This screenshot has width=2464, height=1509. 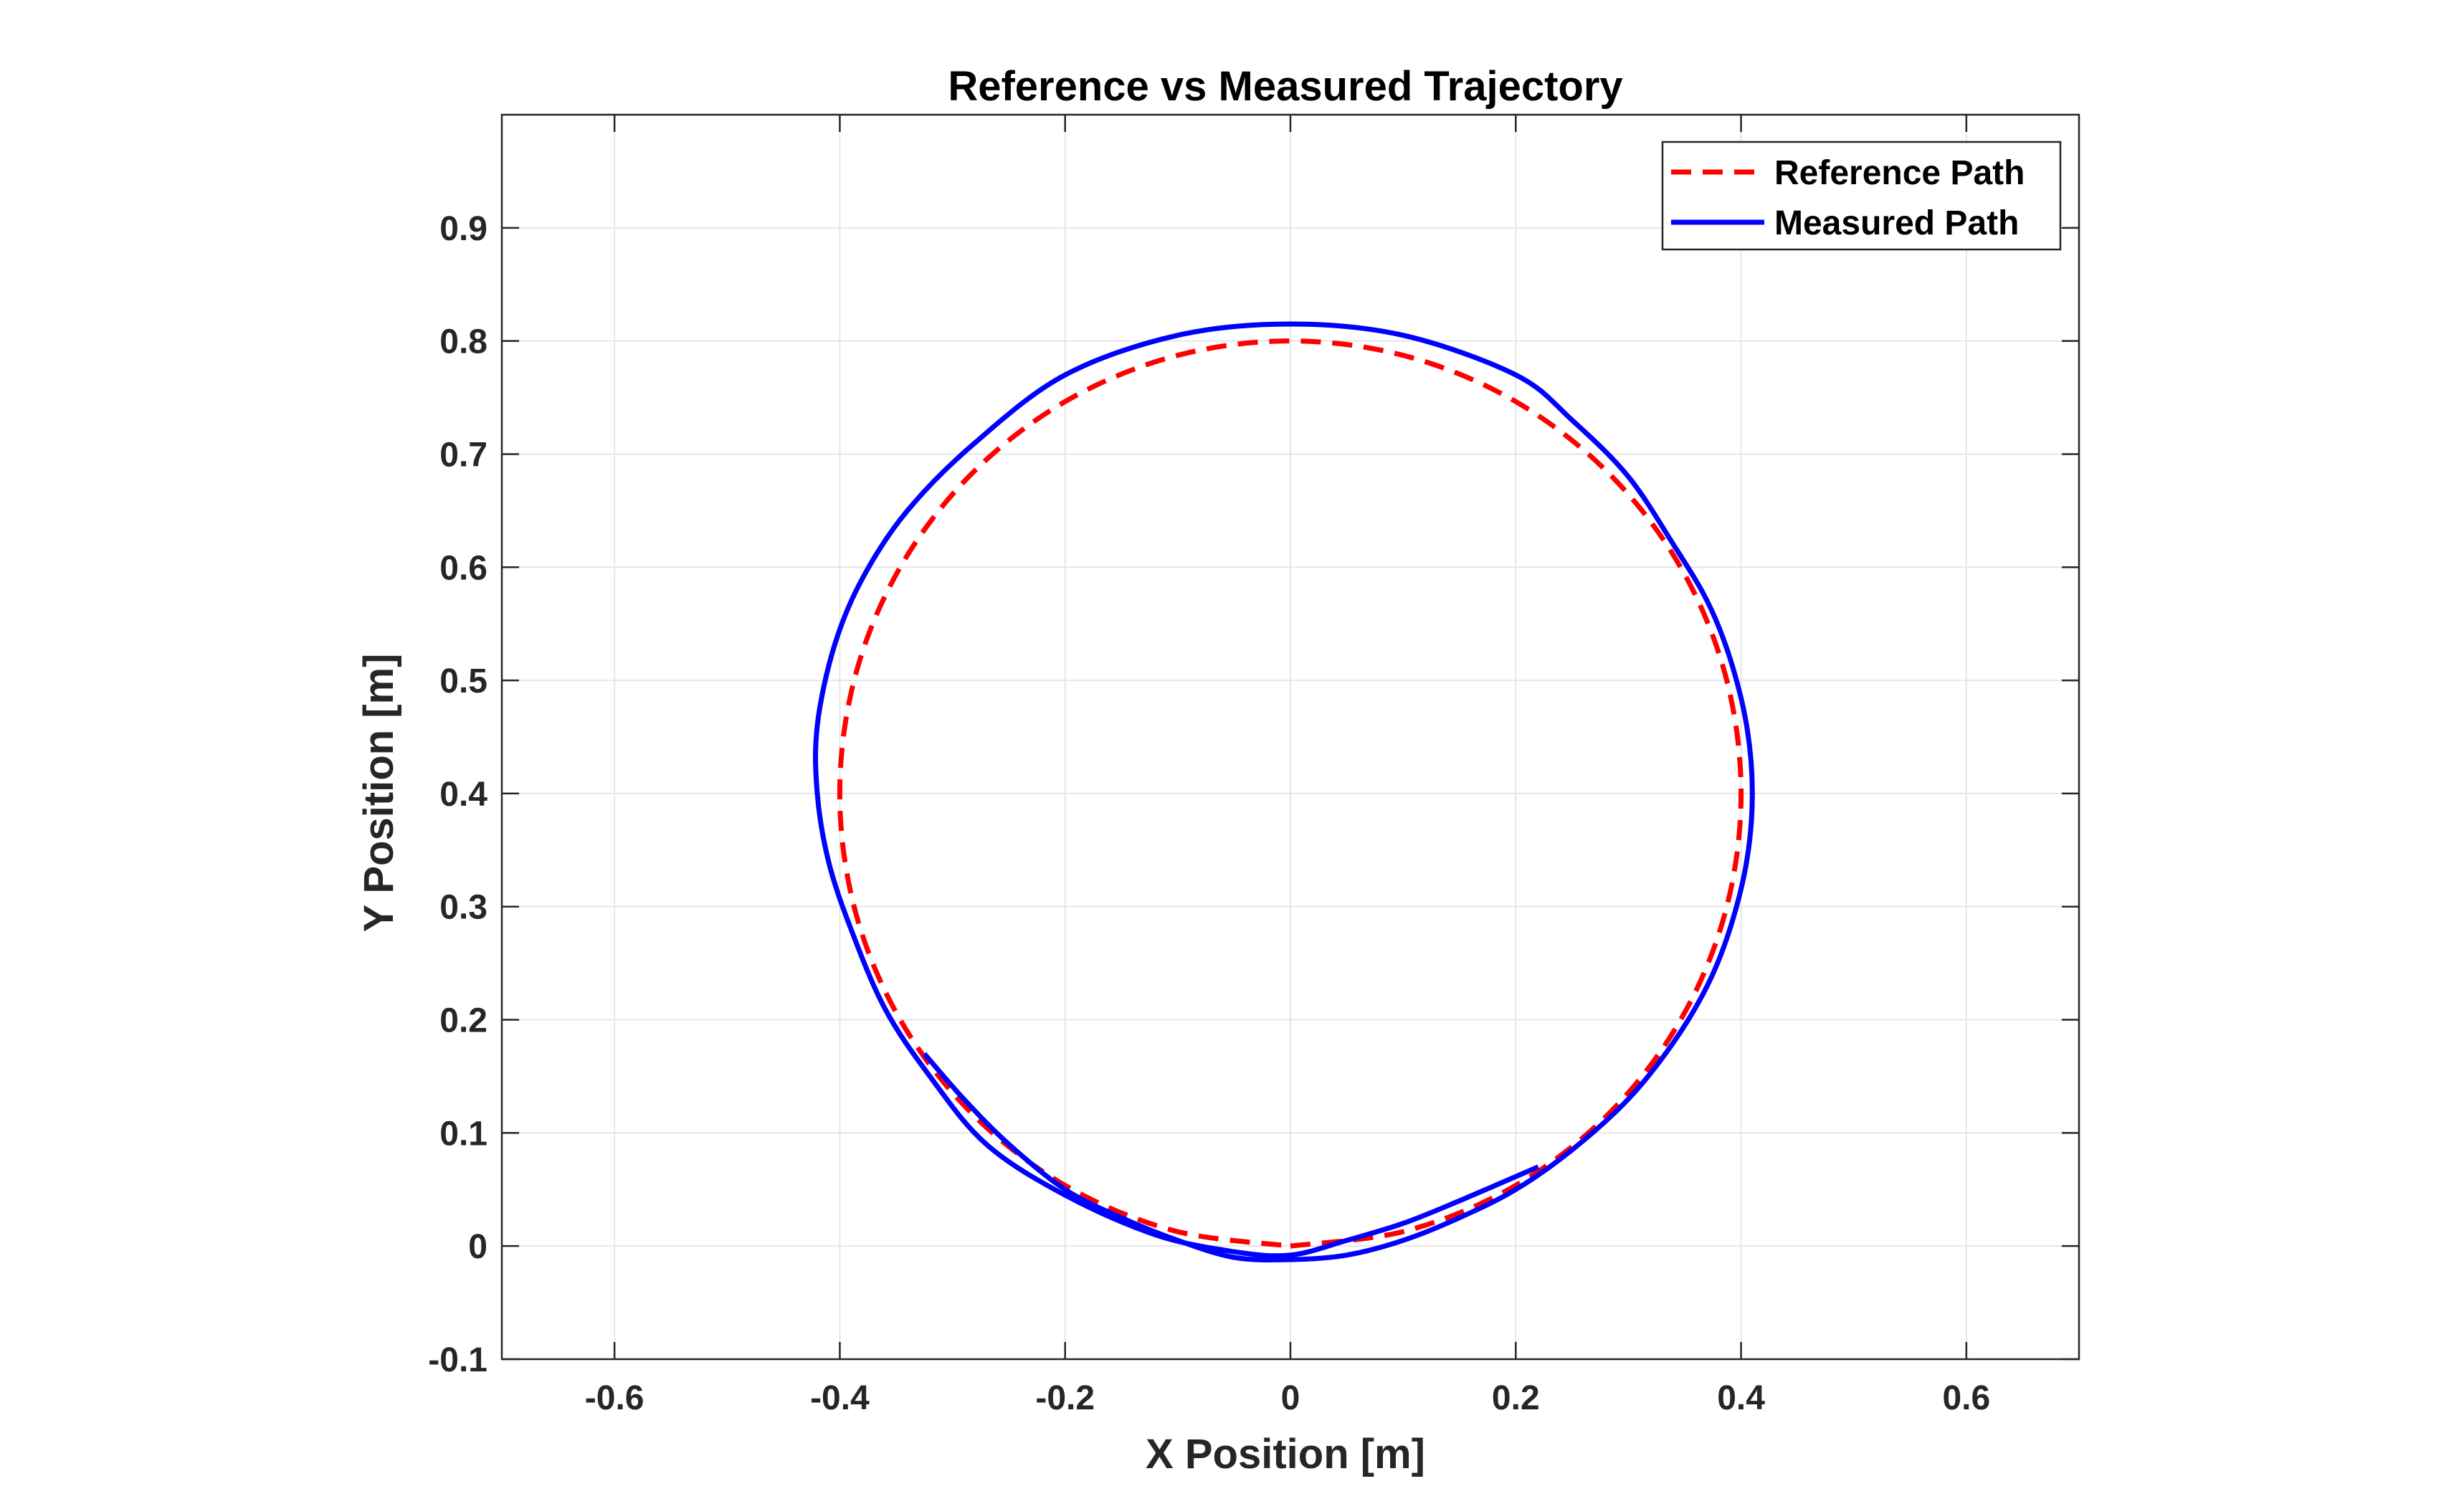 What do you see at coordinates (463, 568) in the screenshot?
I see `y-tick-label: 0.6` at bounding box center [463, 568].